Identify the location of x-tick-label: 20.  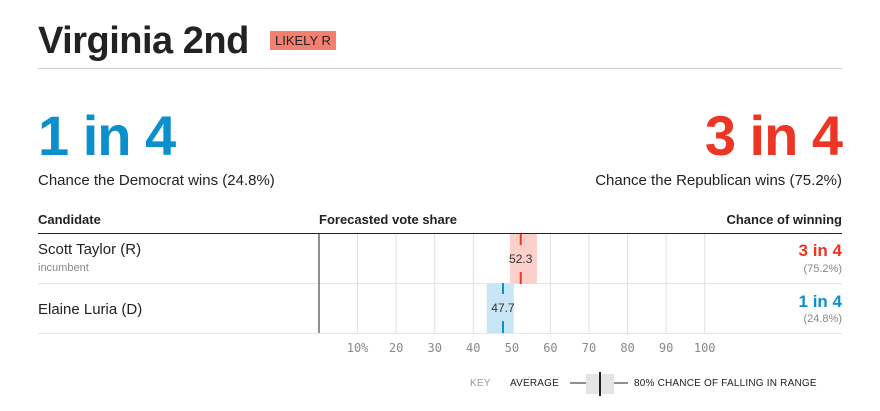
(396, 348).